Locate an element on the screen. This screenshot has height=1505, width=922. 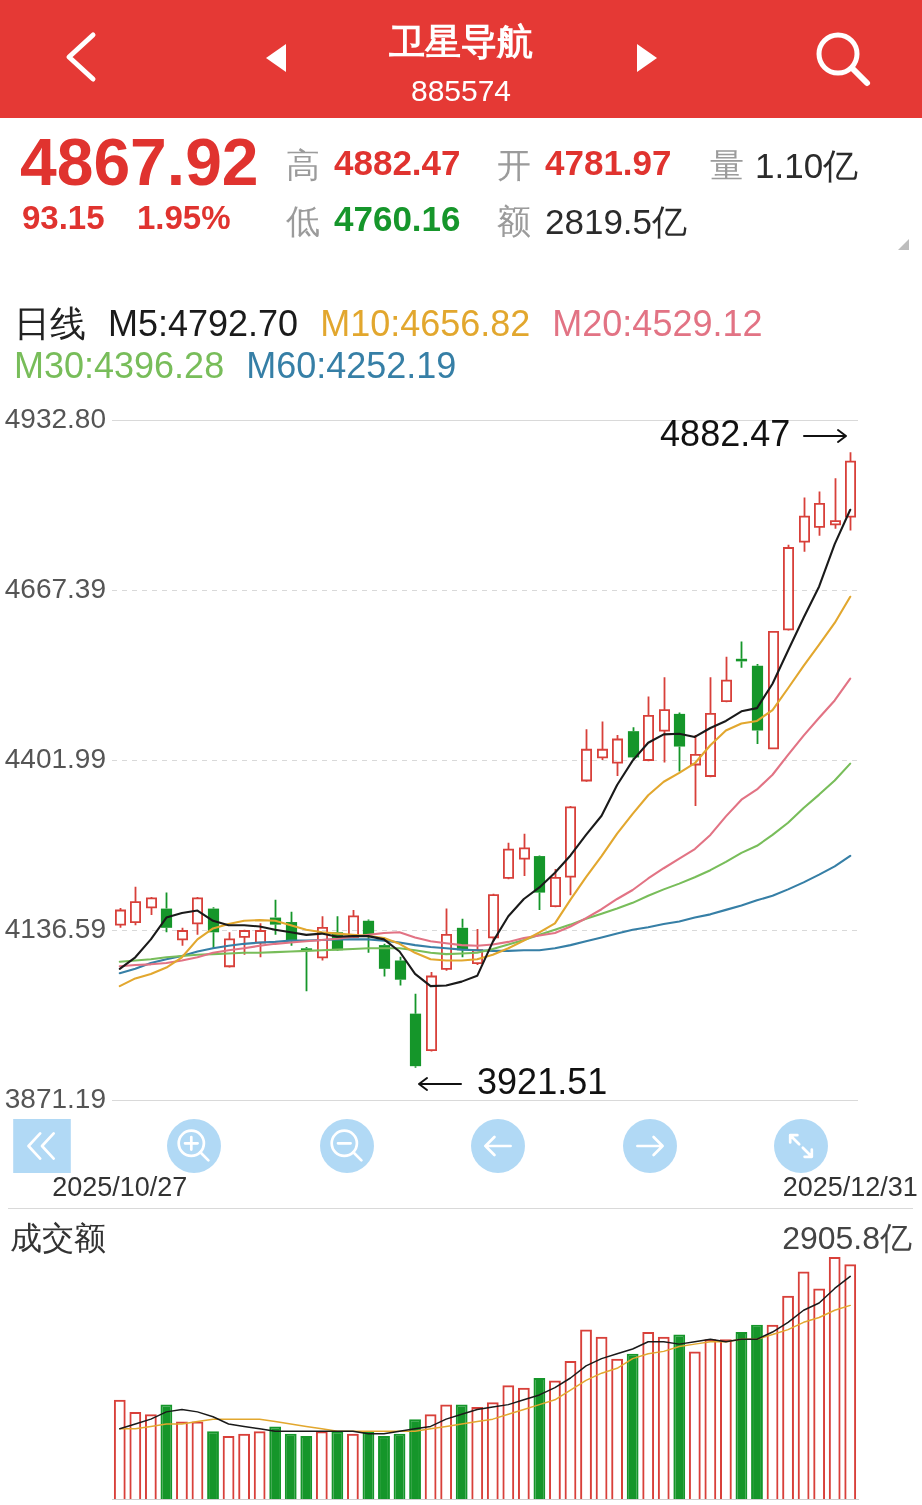
text: M60:4252.19 is located at coordinates (351, 366).